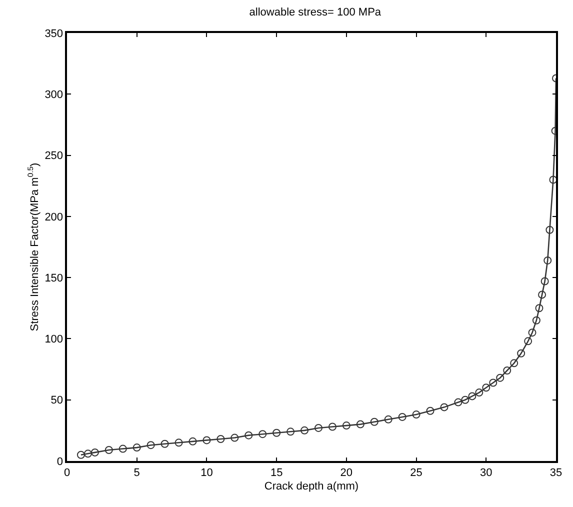  I want to click on x-tick-label: 35, so click(556, 472).